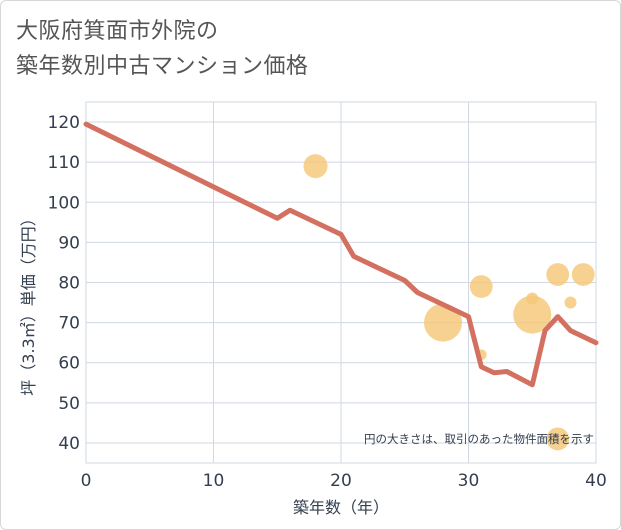 This screenshot has width=621, height=530. What do you see at coordinates (479, 439) in the screenshot?
I see `bubble-size-note: 円の大きさは、取引のあった物件面積を示す` at bounding box center [479, 439].